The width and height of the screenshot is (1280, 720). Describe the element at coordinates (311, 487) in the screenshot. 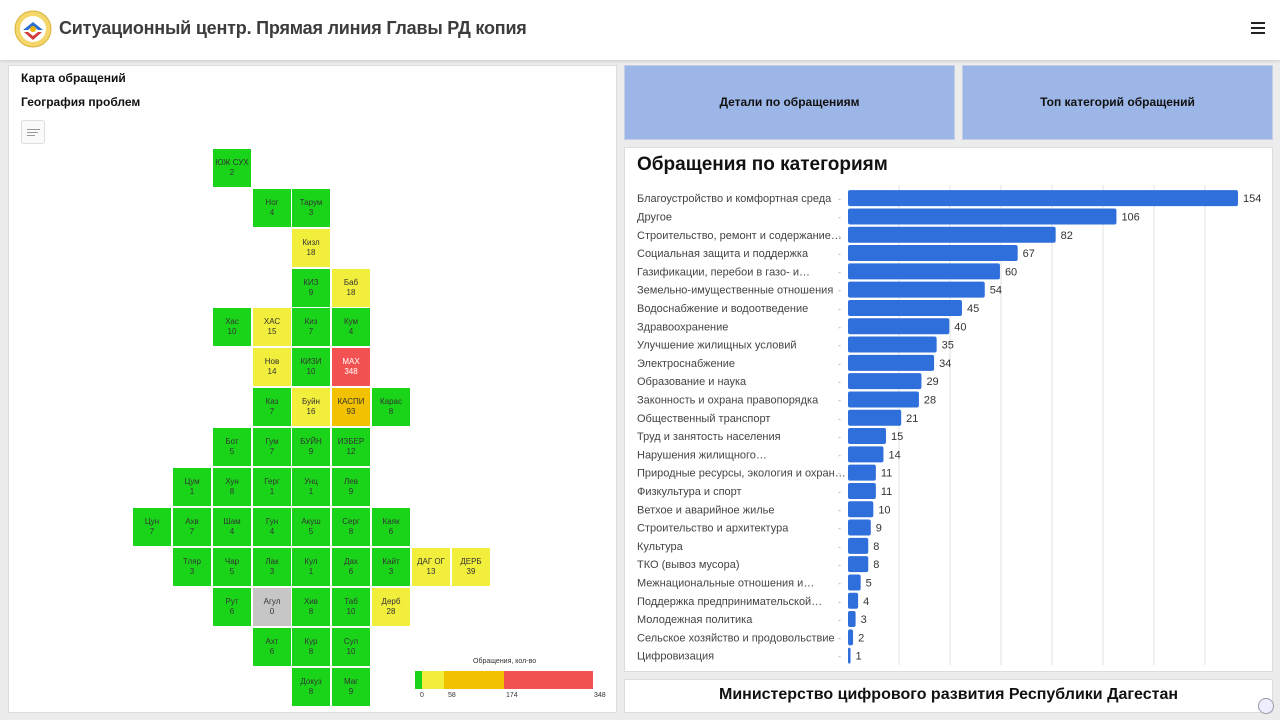

I see `district-tile: Унц 1` at that location.